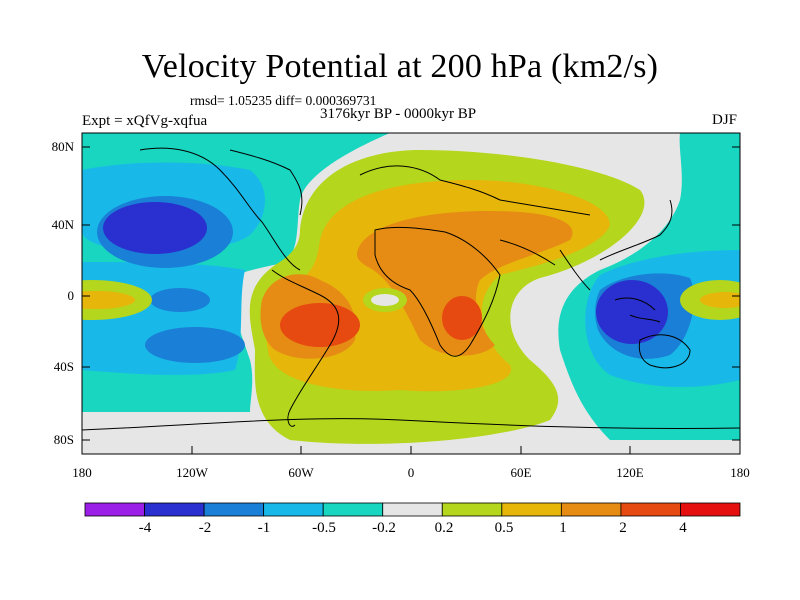  I want to click on colorbar-label: 0.2, so click(444, 528).